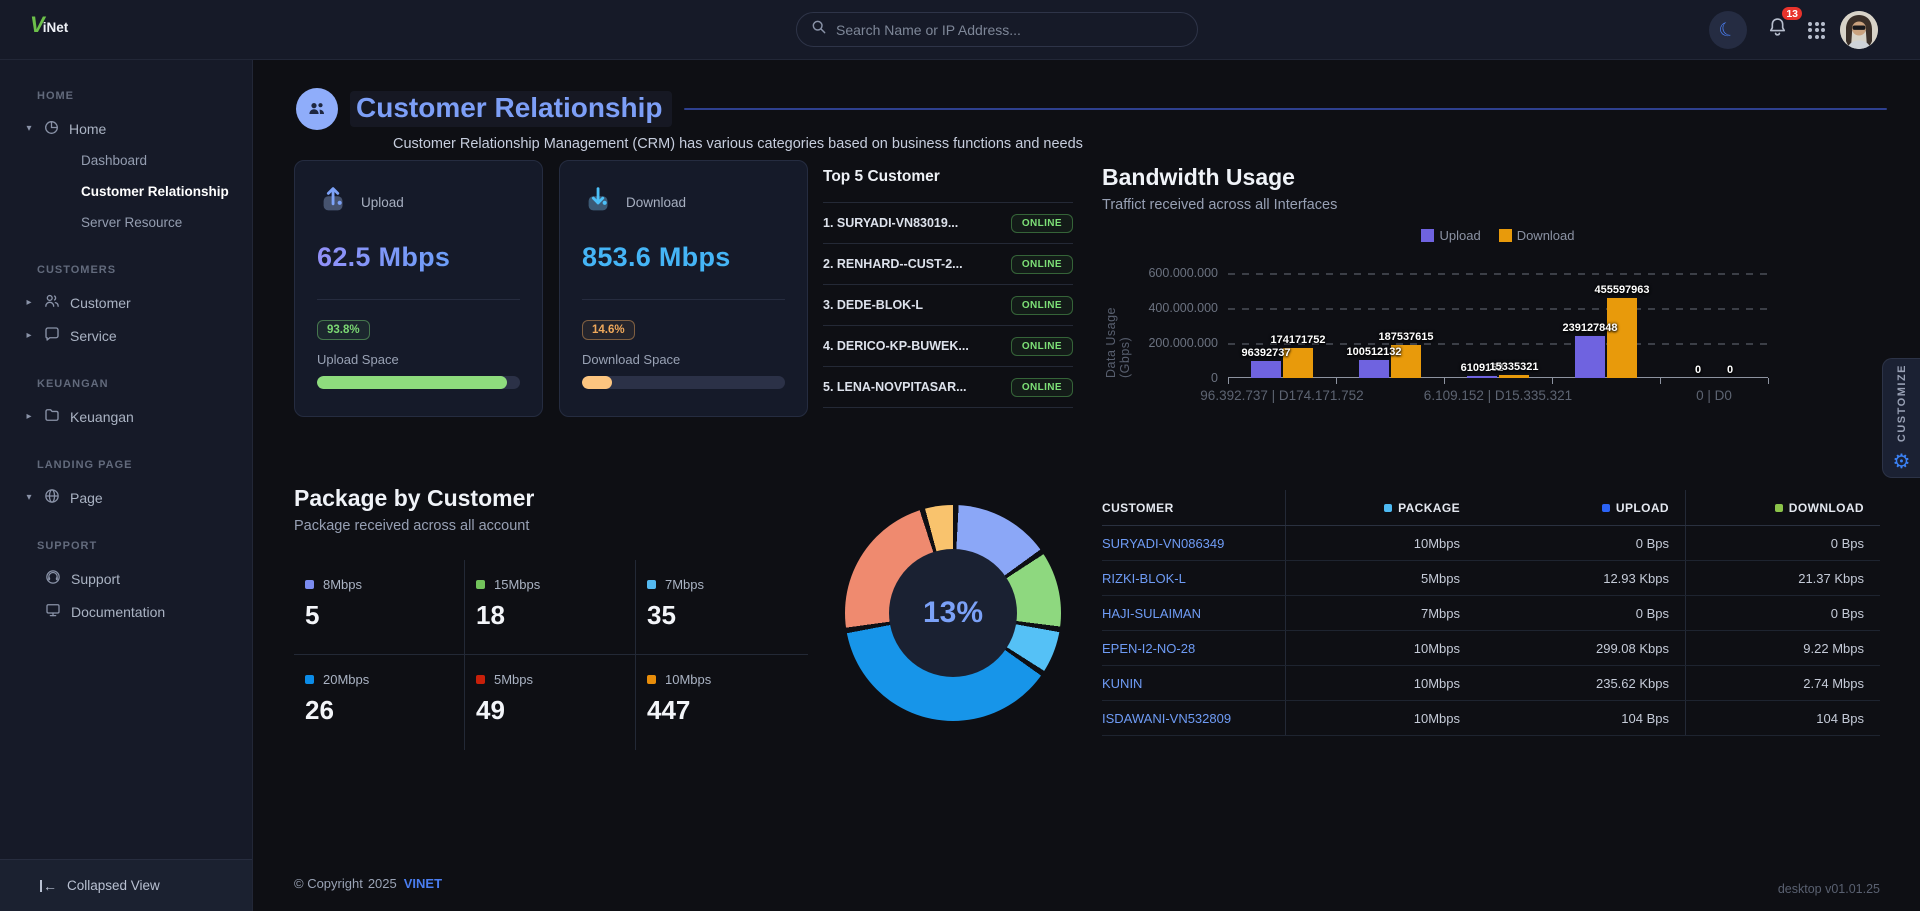 This screenshot has height=911, width=1920. I want to click on download-label: Download, so click(656, 202).